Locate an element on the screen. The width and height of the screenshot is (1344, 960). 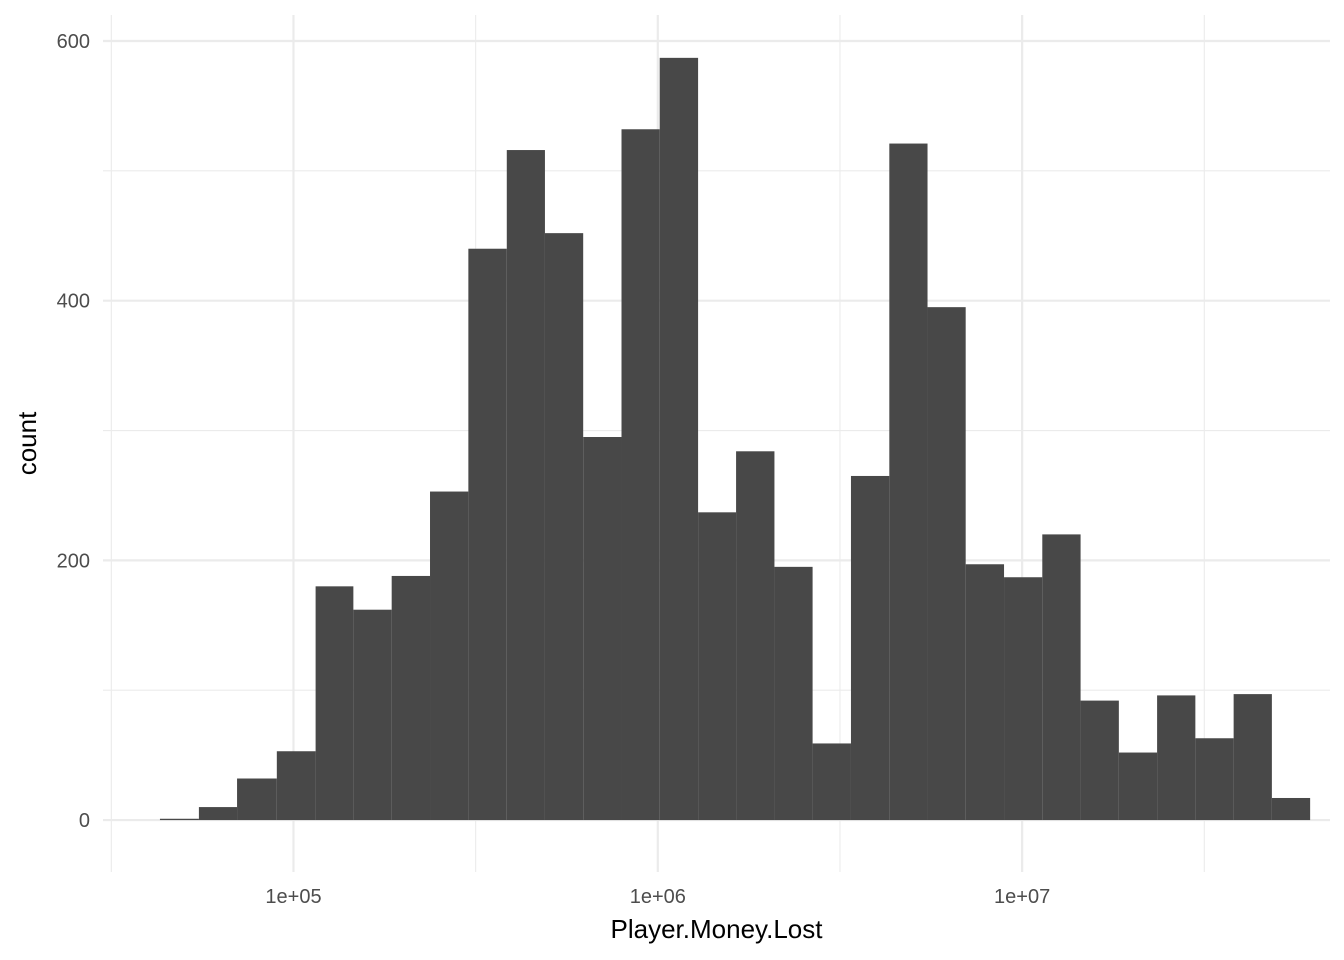
x-axis-tick-labels: 1e+05 1e+06 1e+07 is located at coordinates (657, 897).